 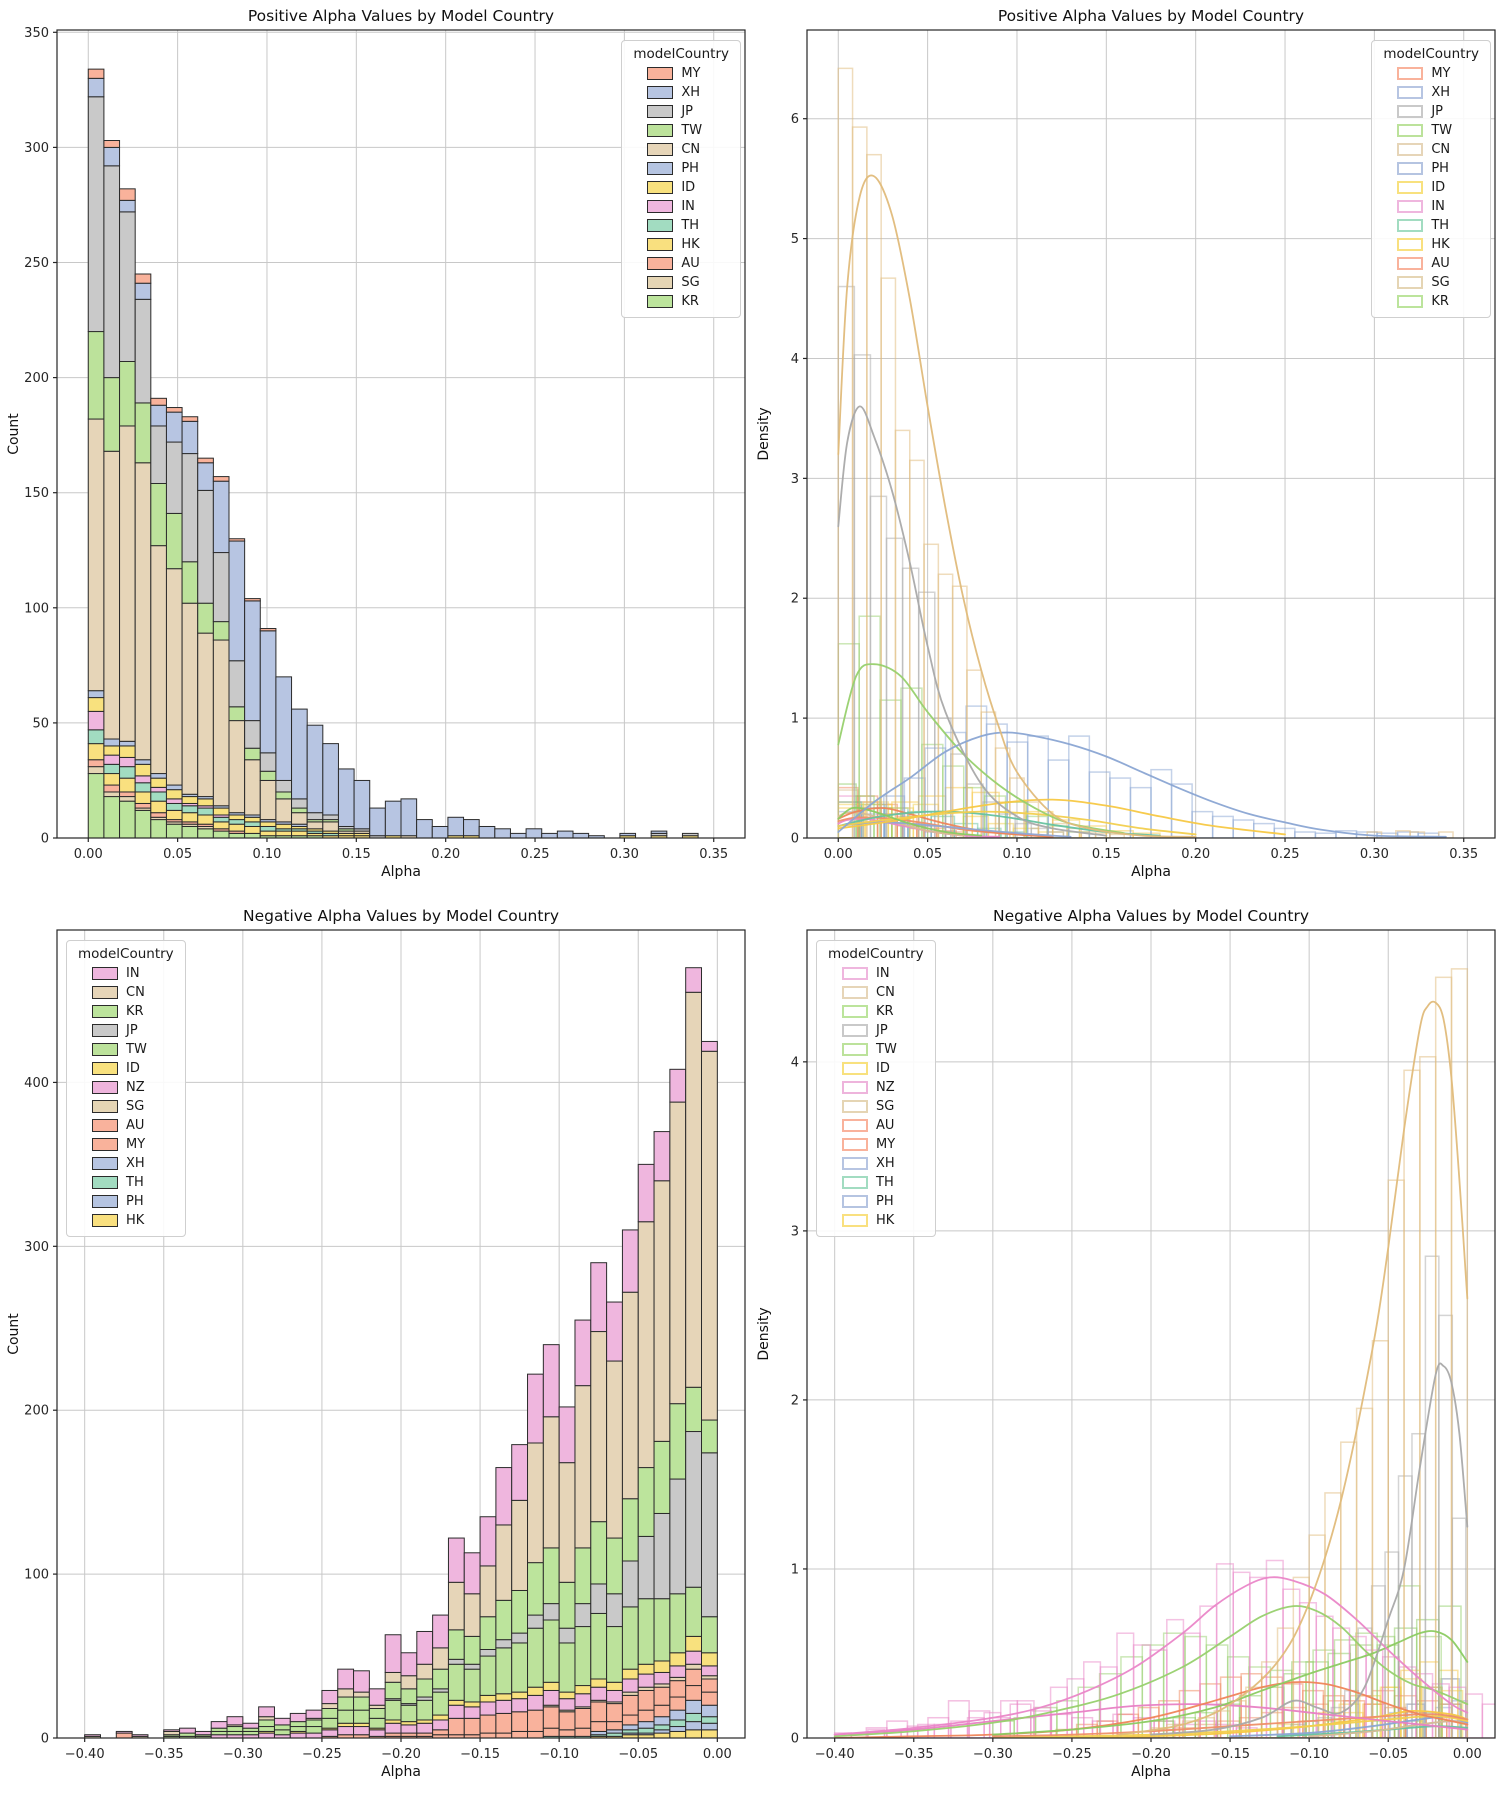 What do you see at coordinates (1440, 263) in the screenshot?
I see `legend-label: AU` at bounding box center [1440, 263].